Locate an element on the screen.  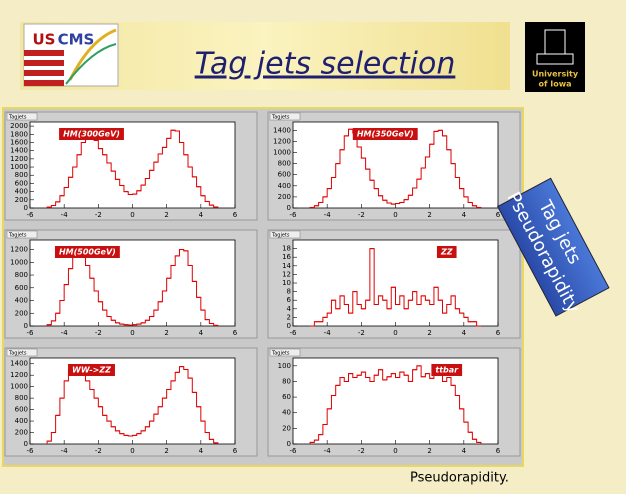
annotation: ZZ is located at coordinates (446, 252).